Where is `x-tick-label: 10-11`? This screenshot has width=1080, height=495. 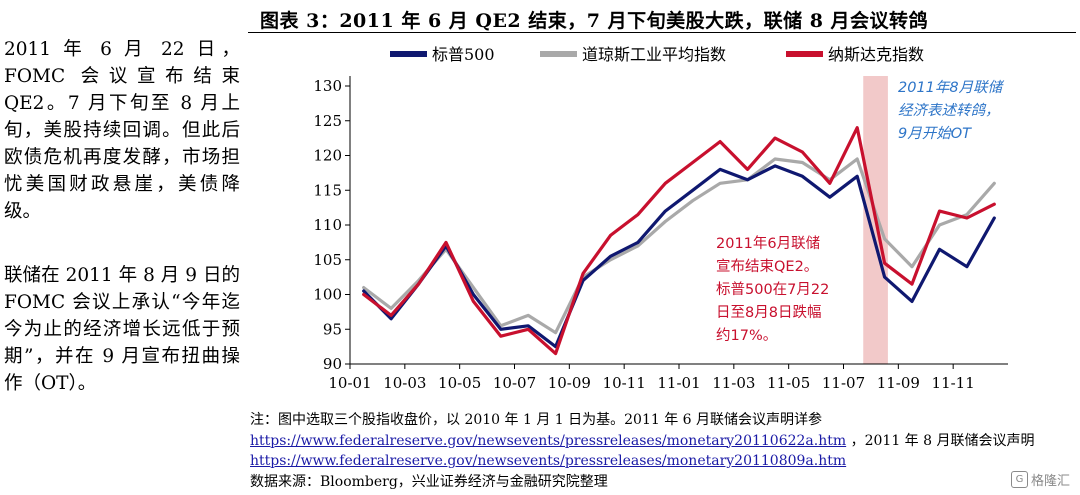 x-tick-label: 10-11 is located at coordinates (624, 383).